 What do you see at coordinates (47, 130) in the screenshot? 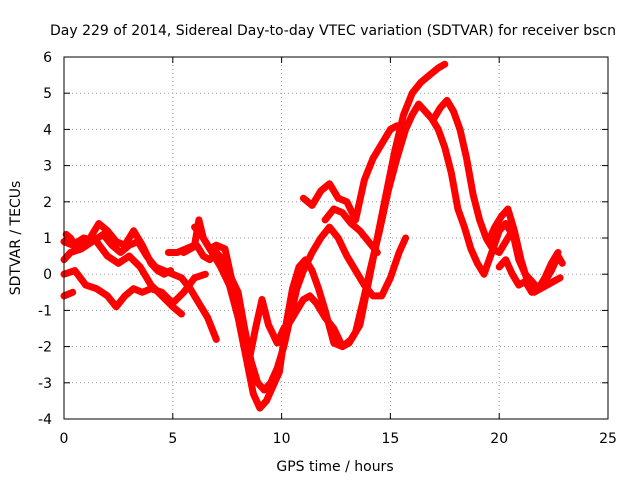
I see `y-tick-label: 4` at bounding box center [47, 130].